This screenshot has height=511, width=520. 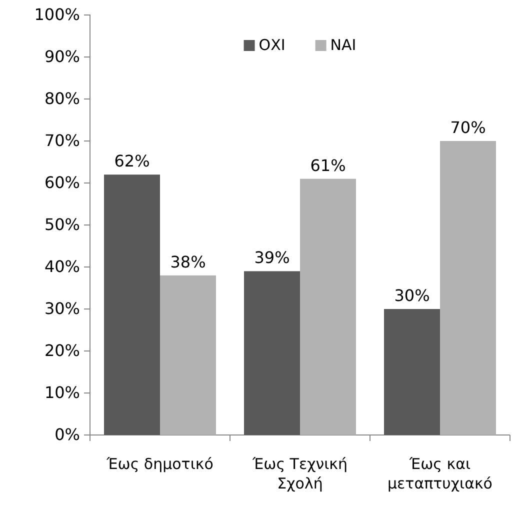 I want to click on x-tick-label: Έως Τεχνική Σχολή, so click(x=299, y=473).